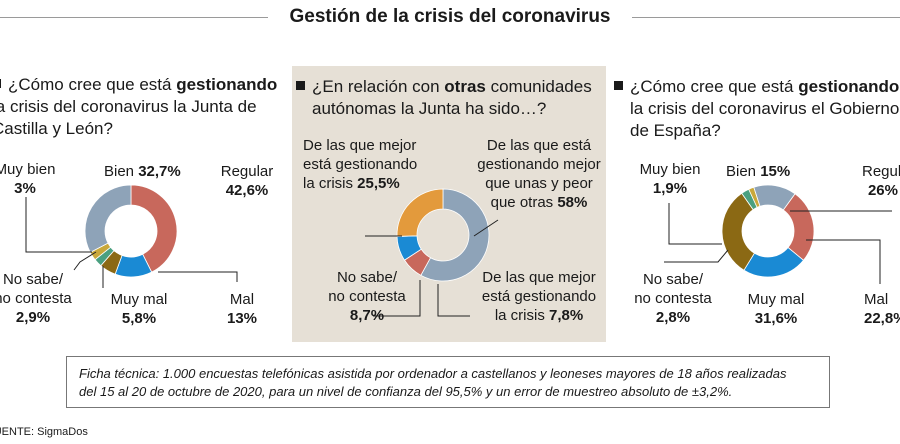  What do you see at coordinates (673, 298) in the screenshot?
I see `label-no-sabe-3: No sabe/no contesta 2,8%` at bounding box center [673, 298].